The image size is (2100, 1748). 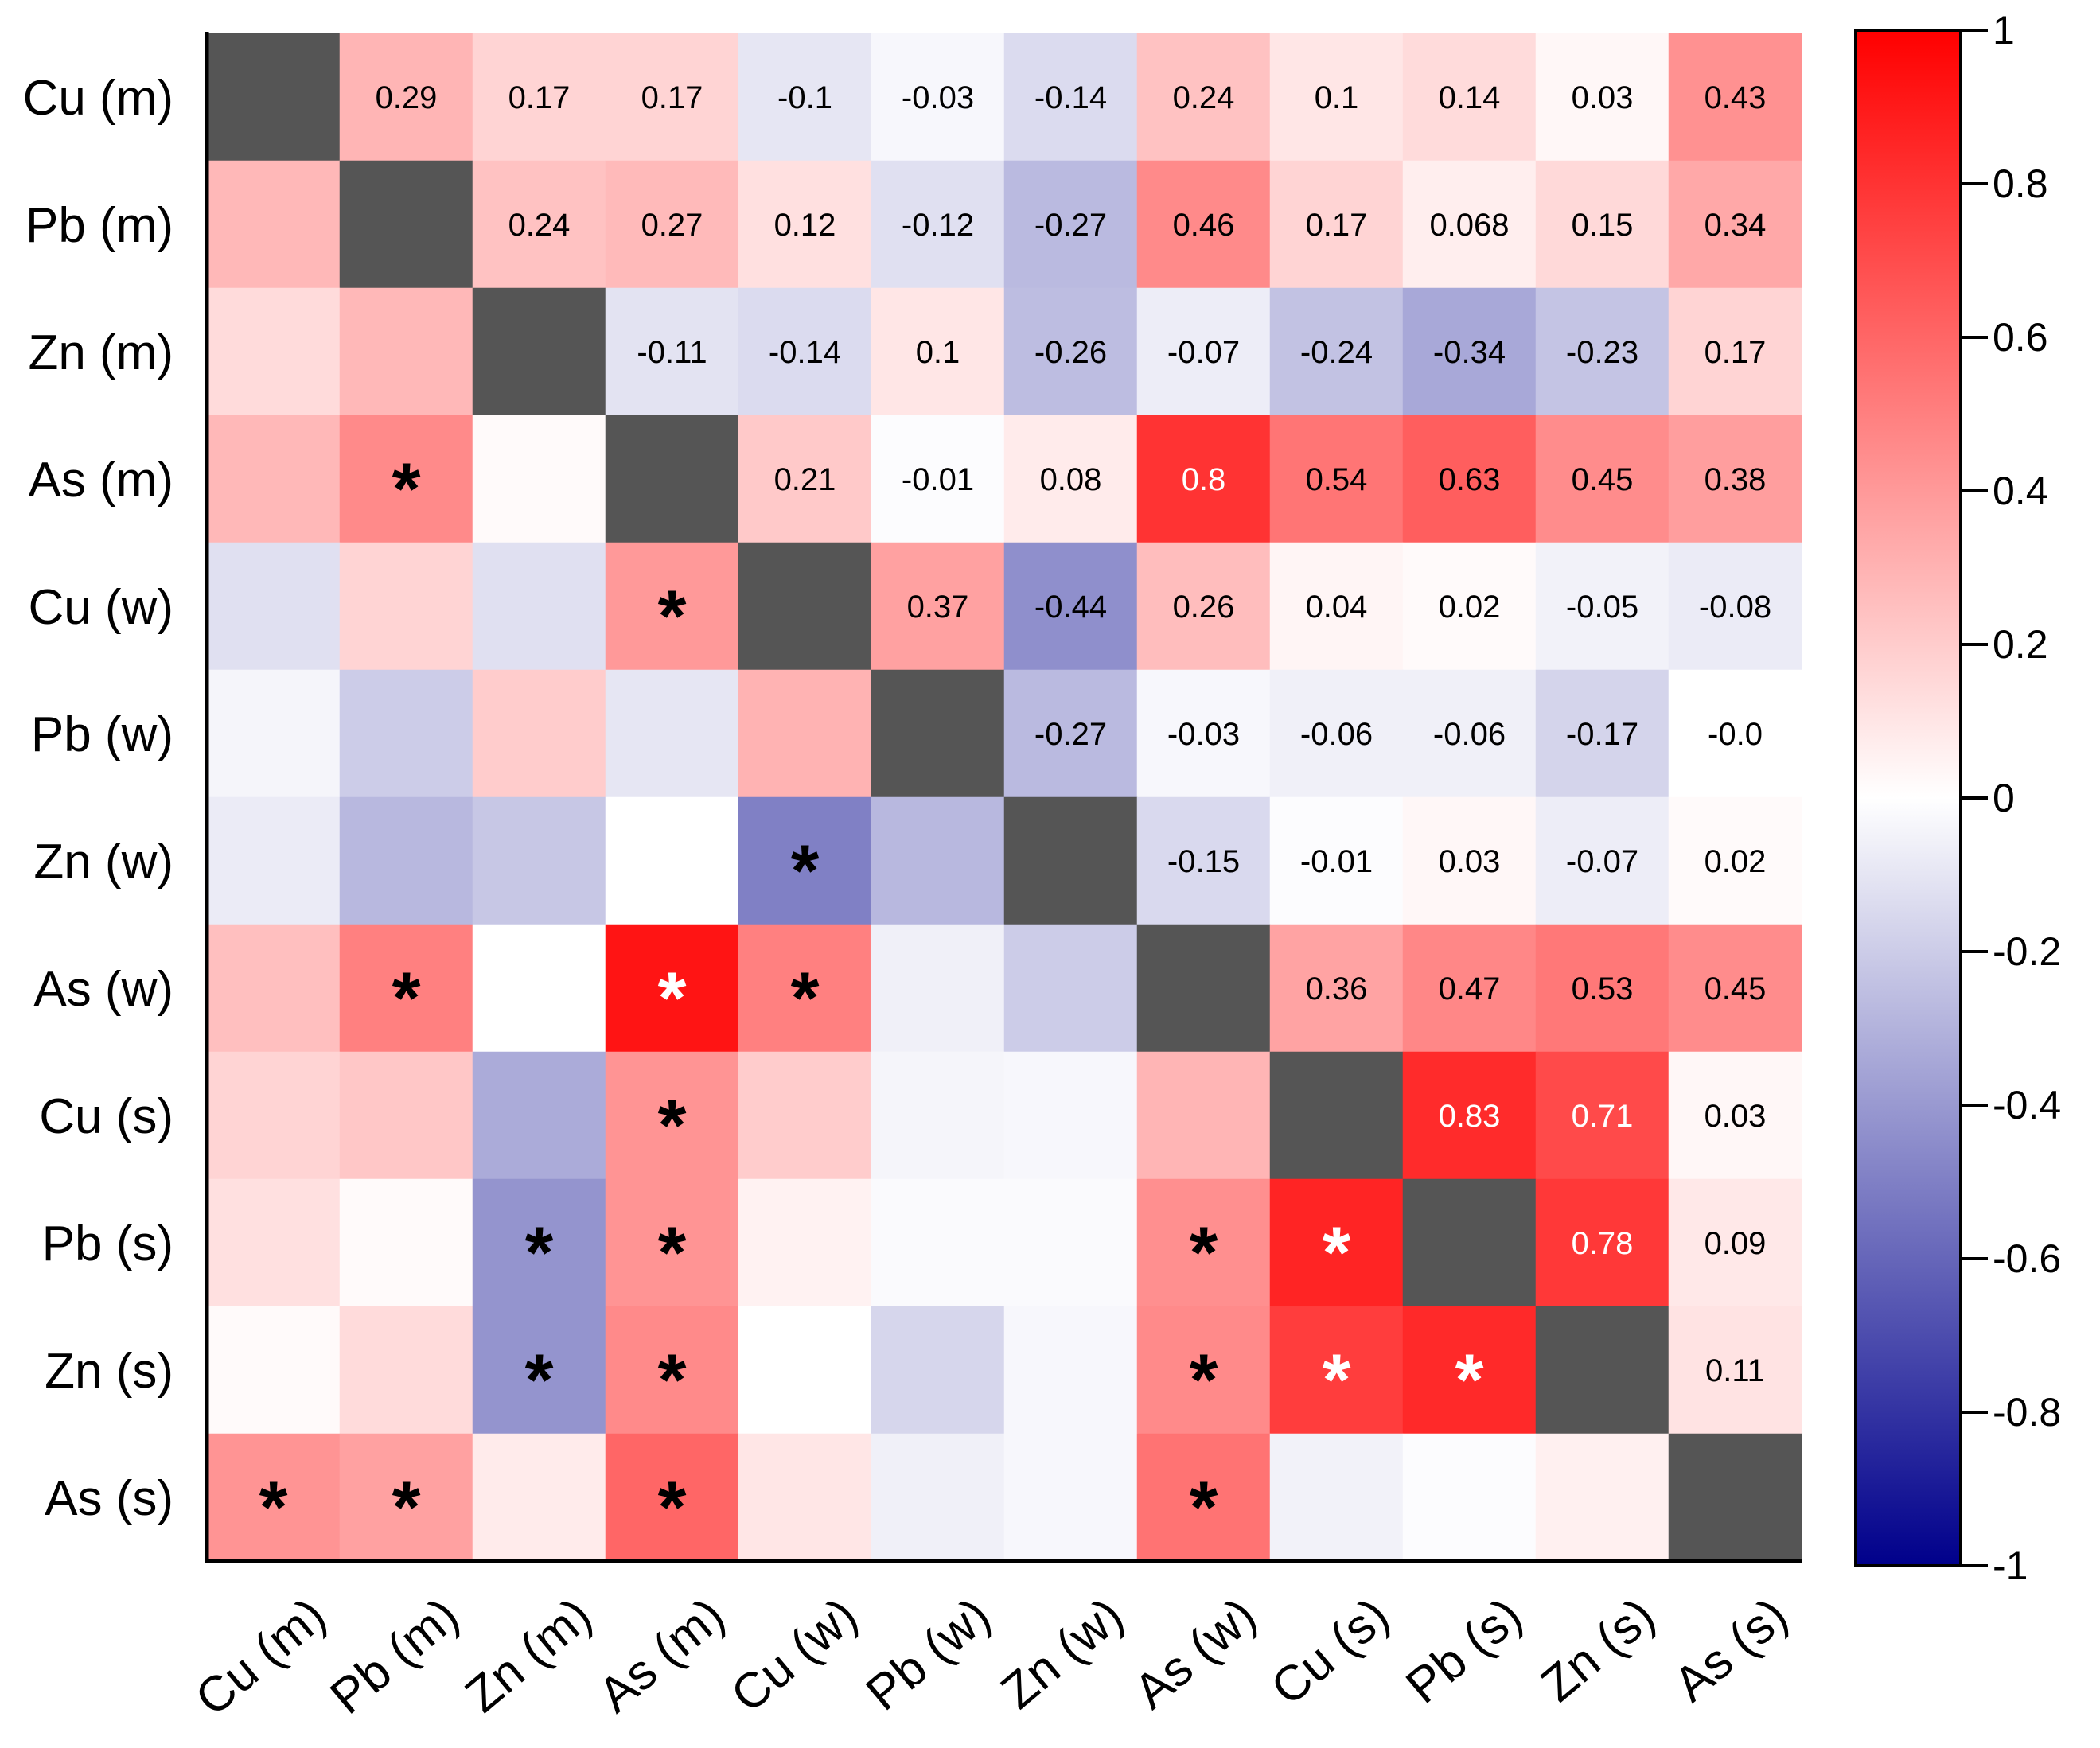 I want to click on heatmap-cell-r11-c3, so click(x=672, y=1498).